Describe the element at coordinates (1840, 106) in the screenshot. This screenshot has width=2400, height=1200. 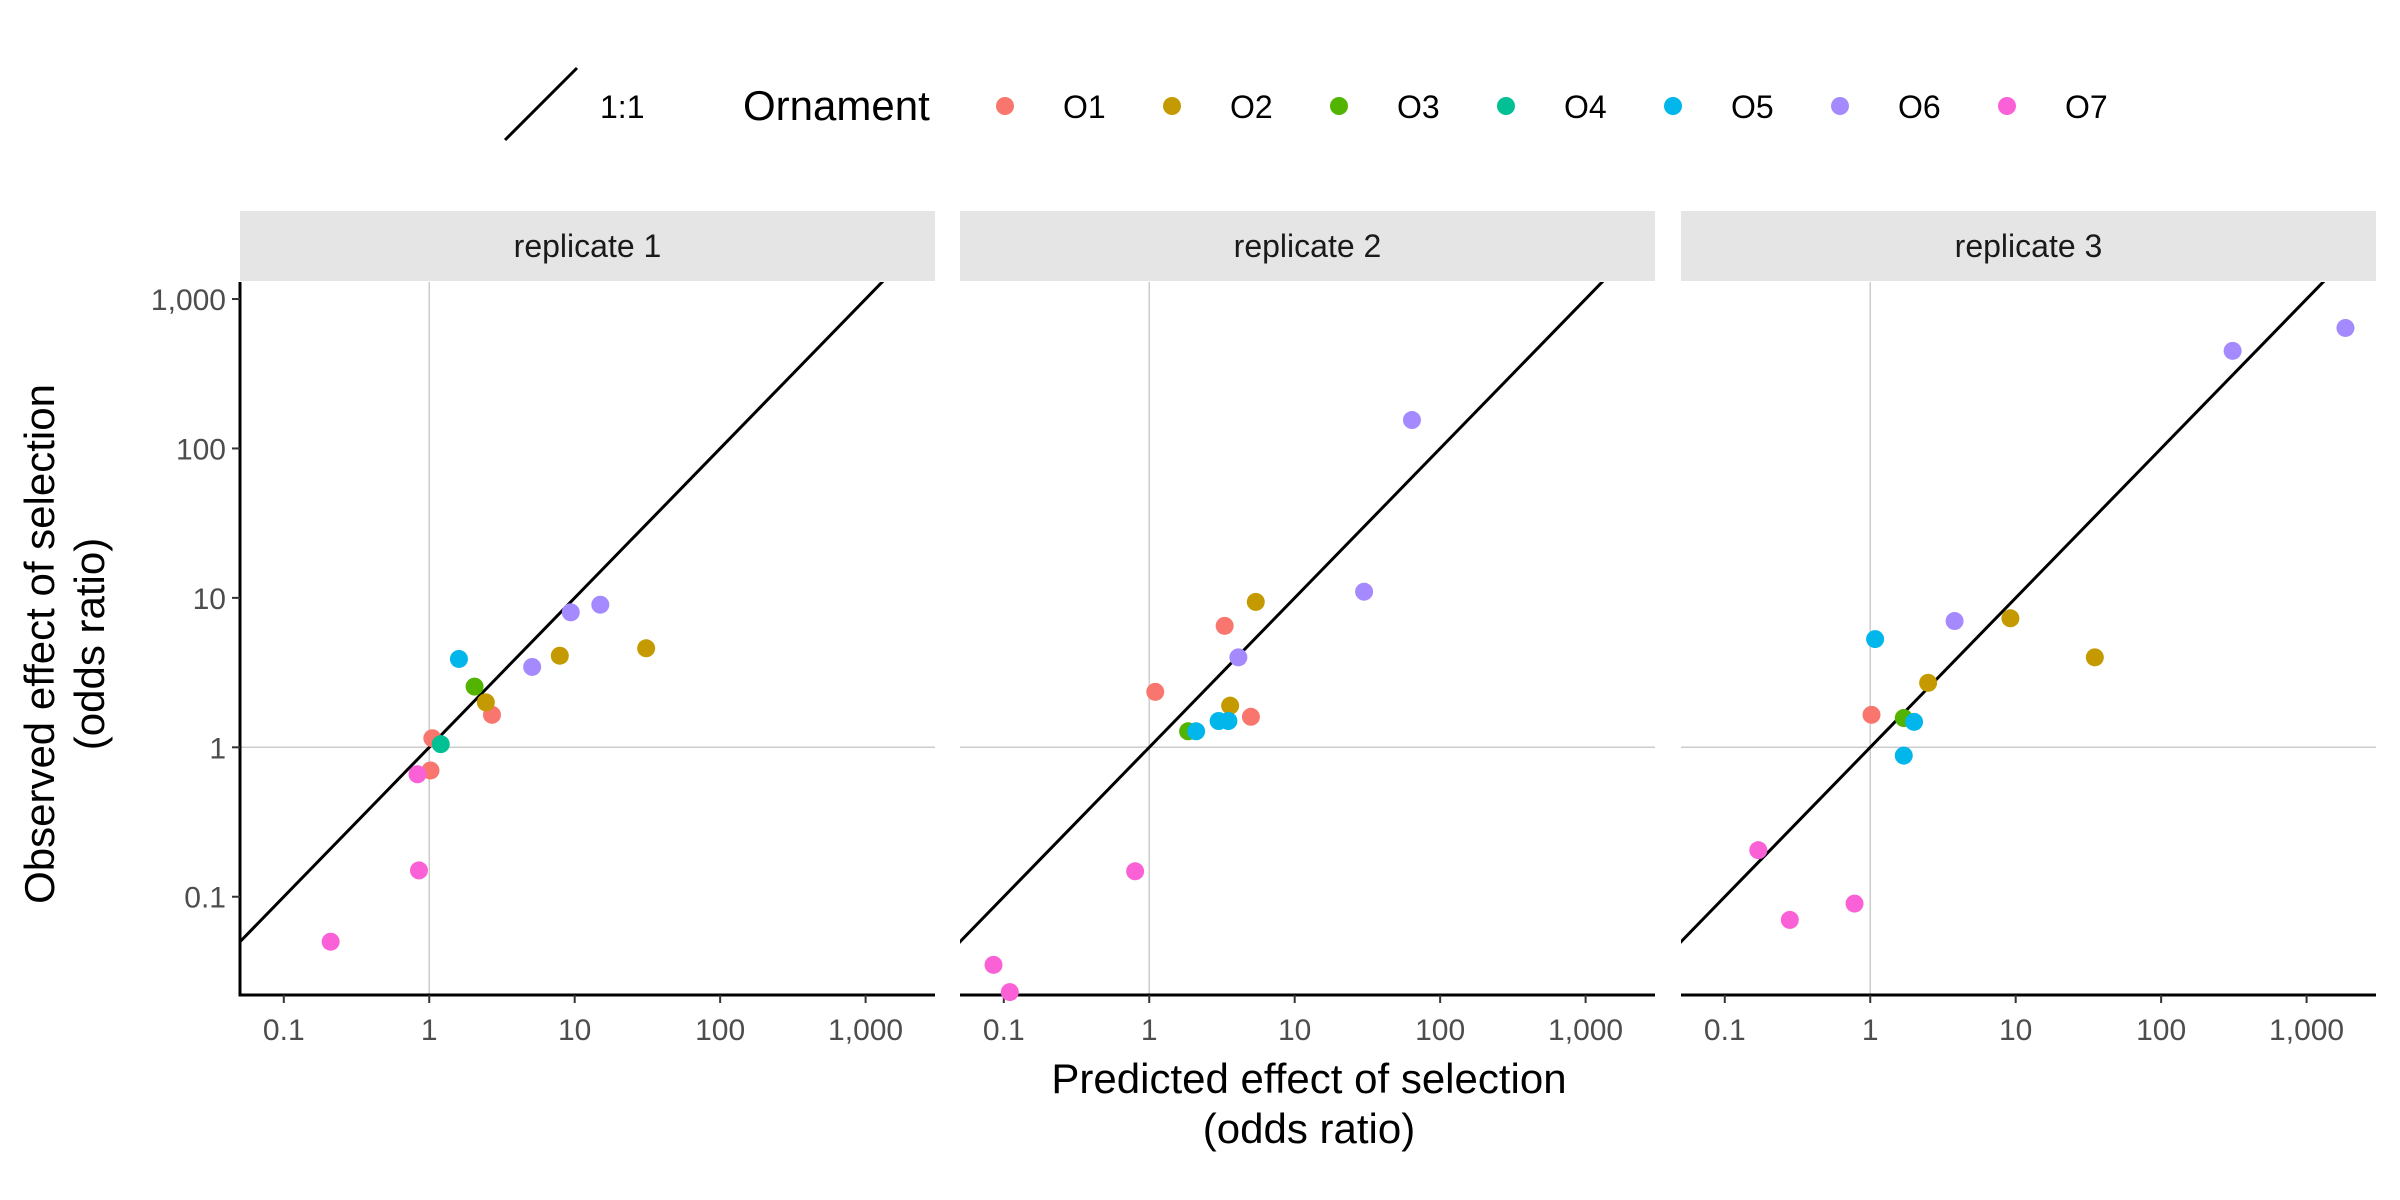
I see `legend-key-o6` at that location.